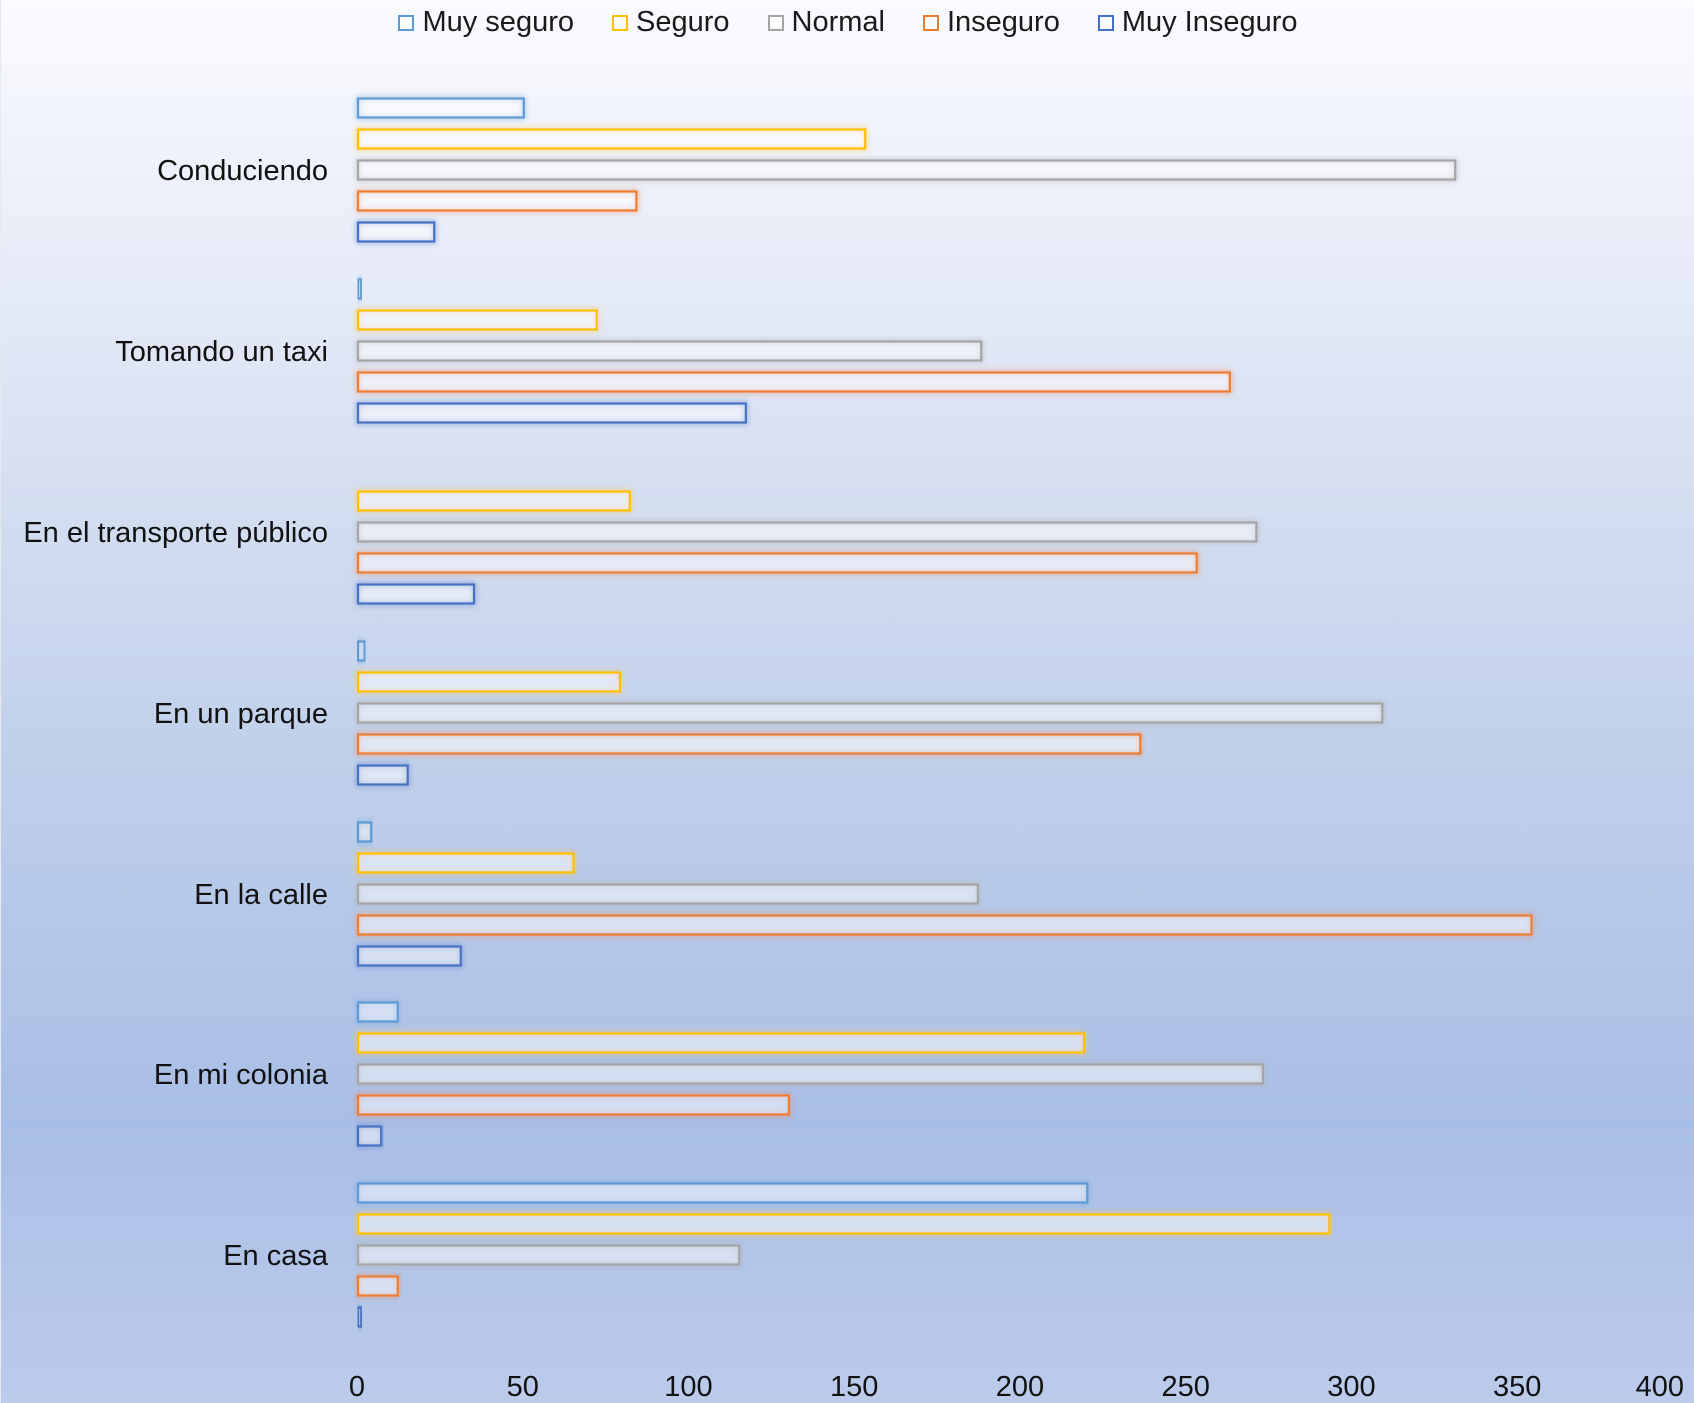 Image resolution: width=1694 pixels, height=1403 pixels. Describe the element at coordinates (377, 1012) in the screenshot. I see `bar-en-mi-colonia-muy-seguro` at that location.